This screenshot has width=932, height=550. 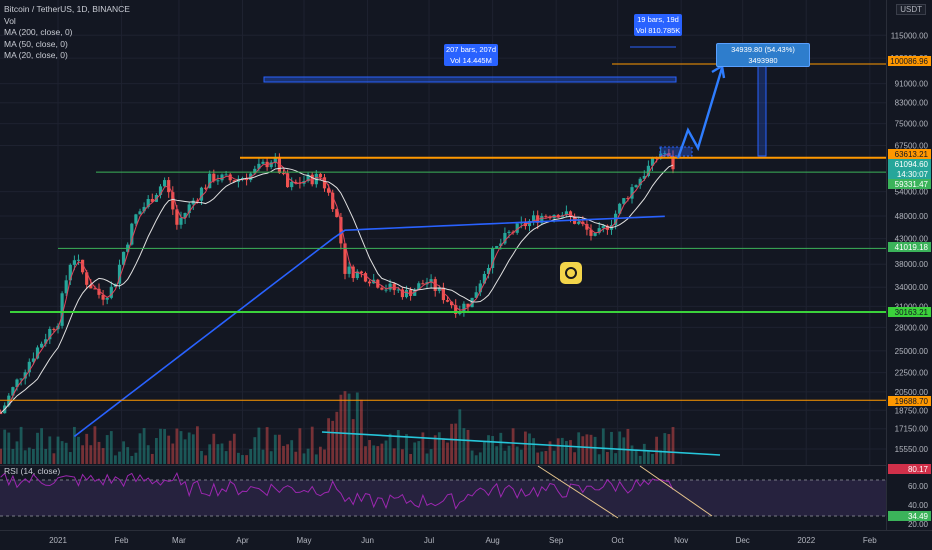 I want to click on volume-legend: Vol, so click(x=10, y=20).